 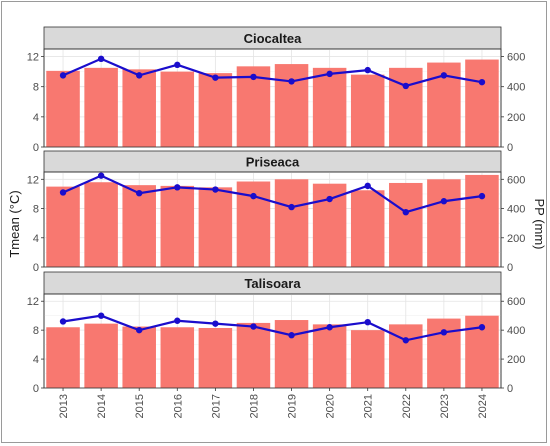 I want to click on x-tick-label: 2014, so click(x=102, y=406).